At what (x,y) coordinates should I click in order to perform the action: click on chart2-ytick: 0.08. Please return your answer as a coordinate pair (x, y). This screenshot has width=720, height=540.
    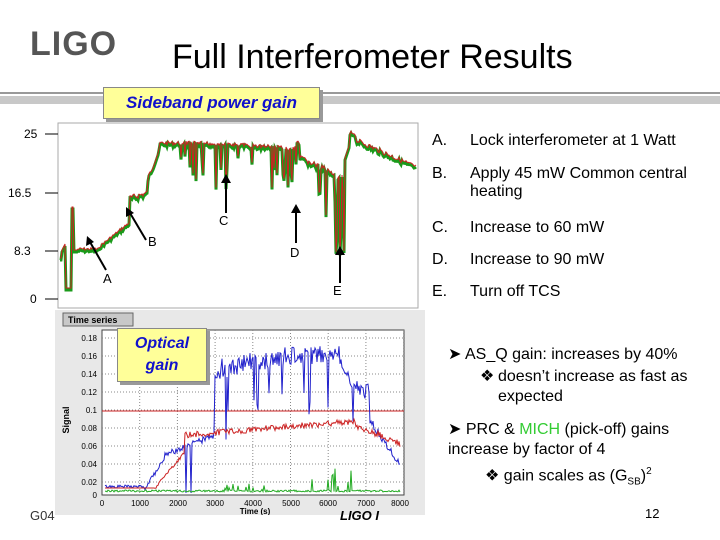
    Looking at the image, I should click on (89, 428).